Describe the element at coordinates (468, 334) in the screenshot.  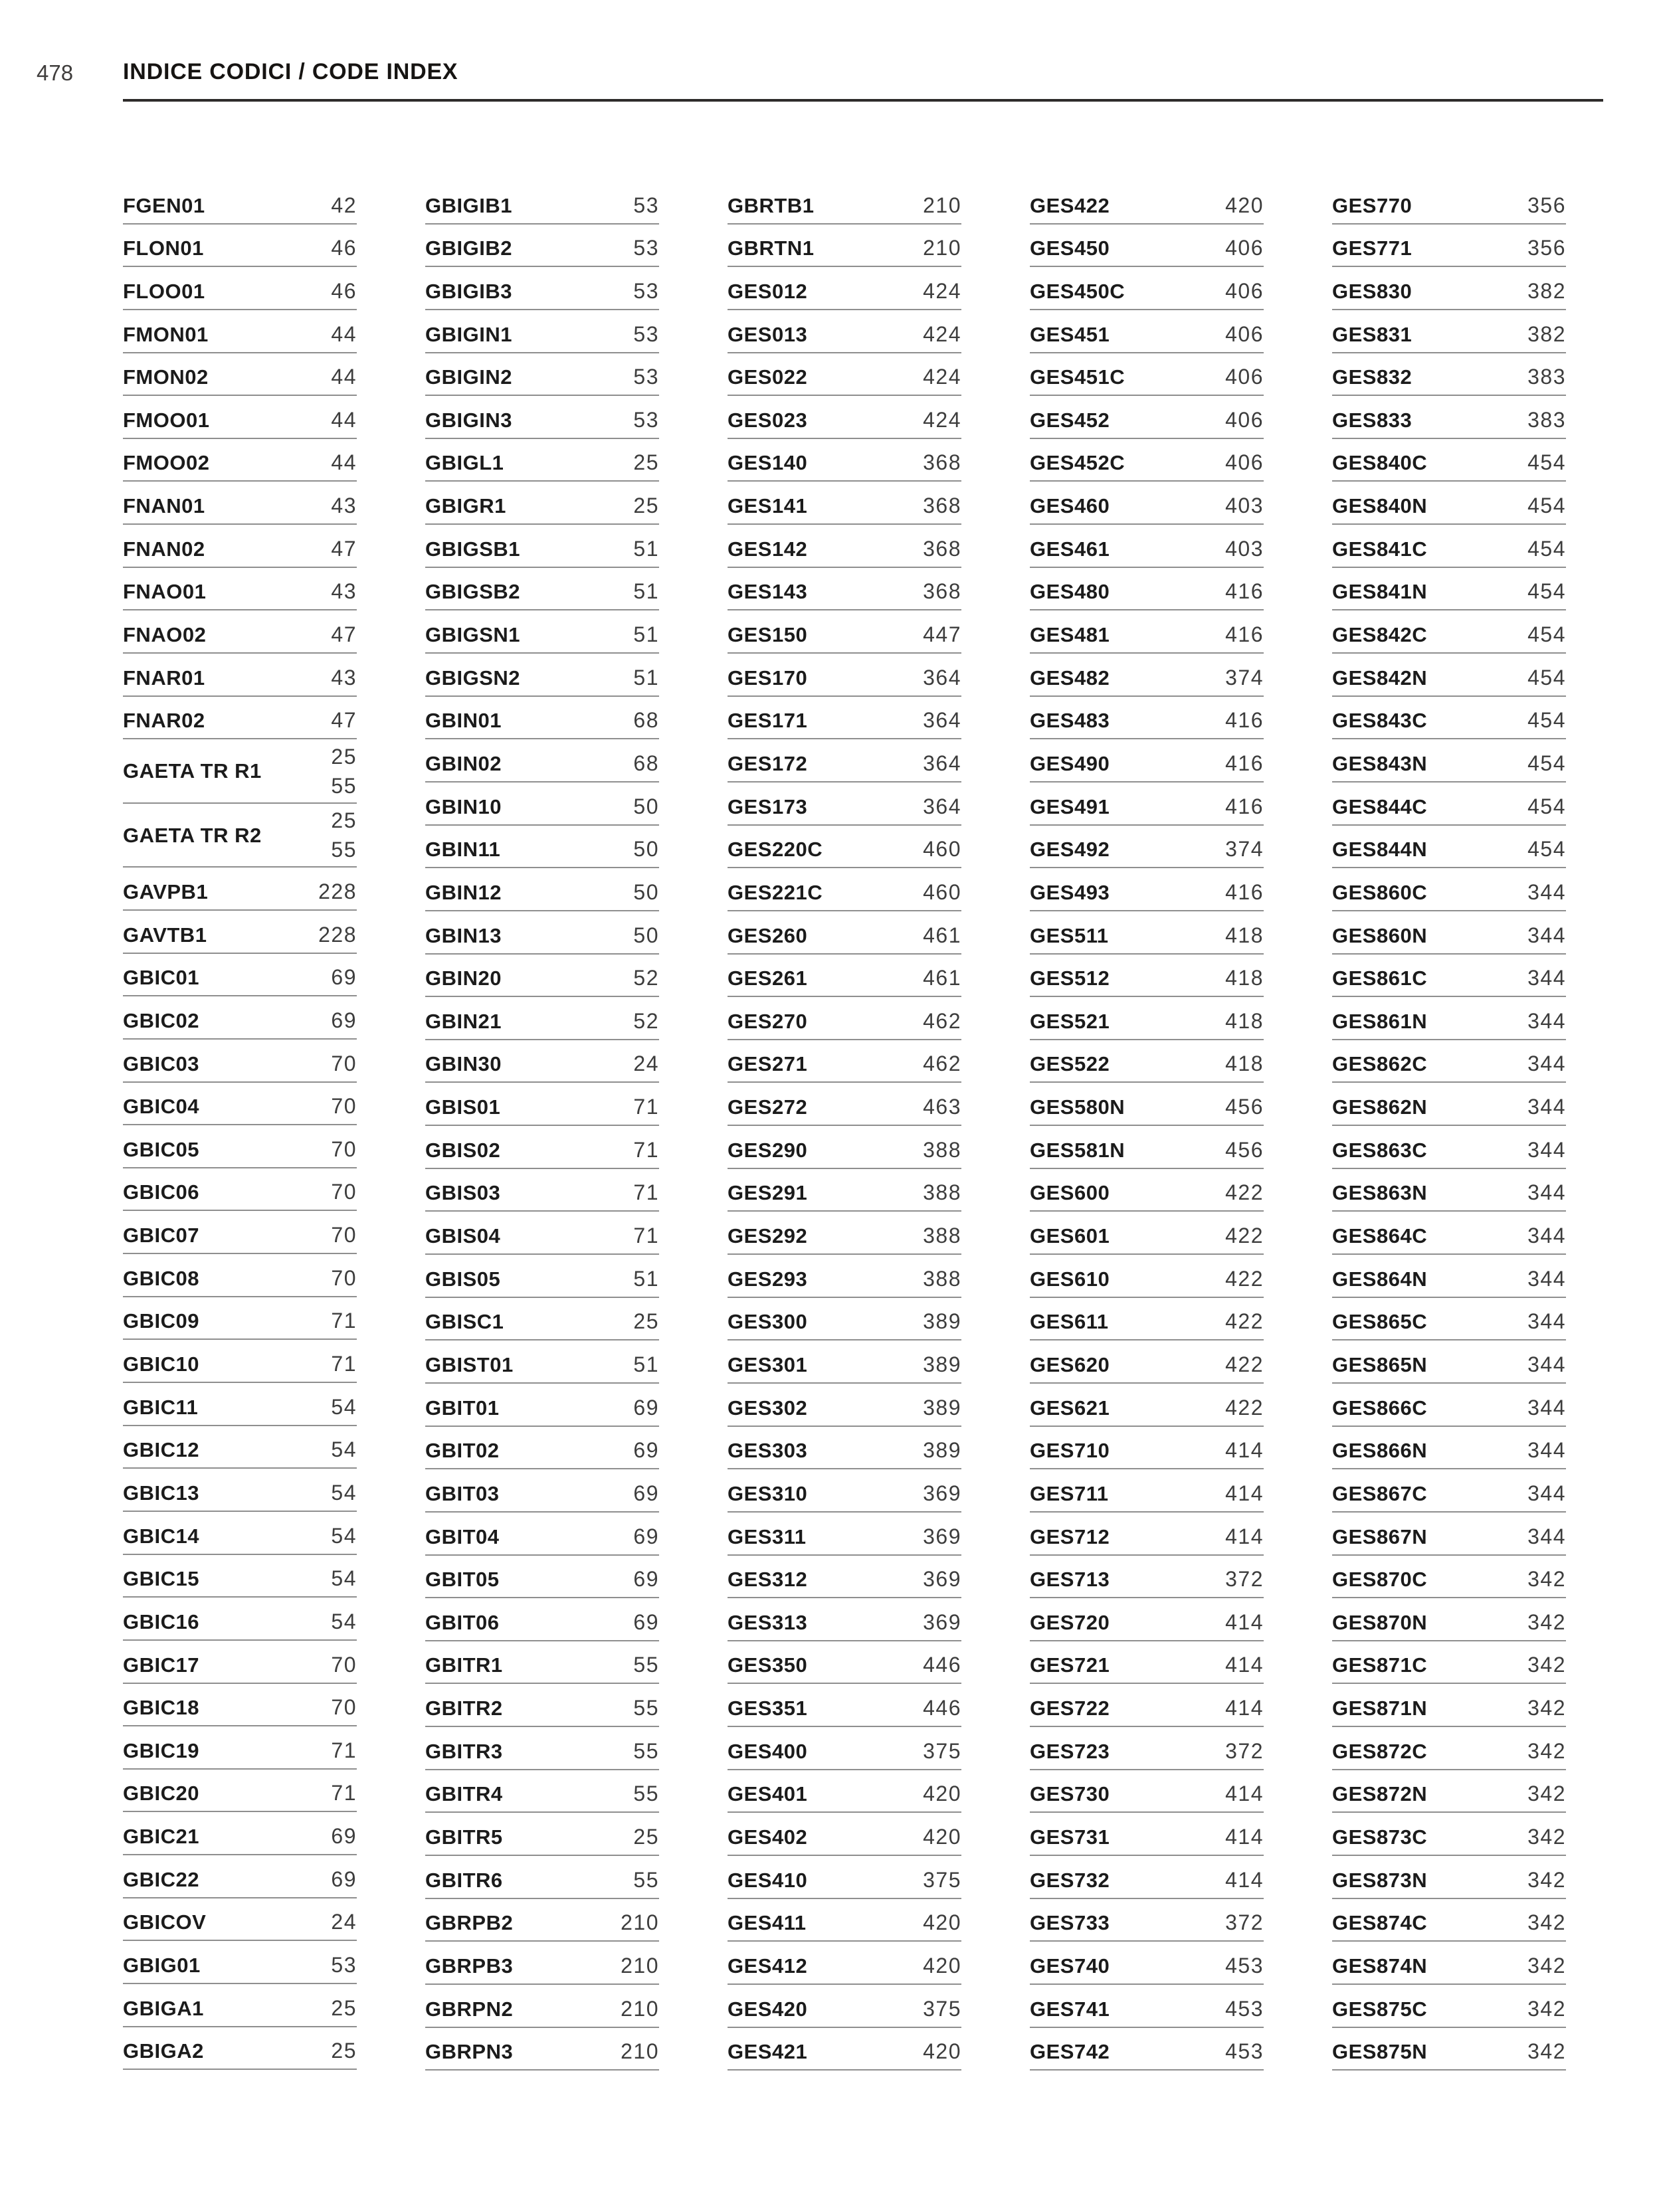
I see `code-label: GBIGIN1` at that location.